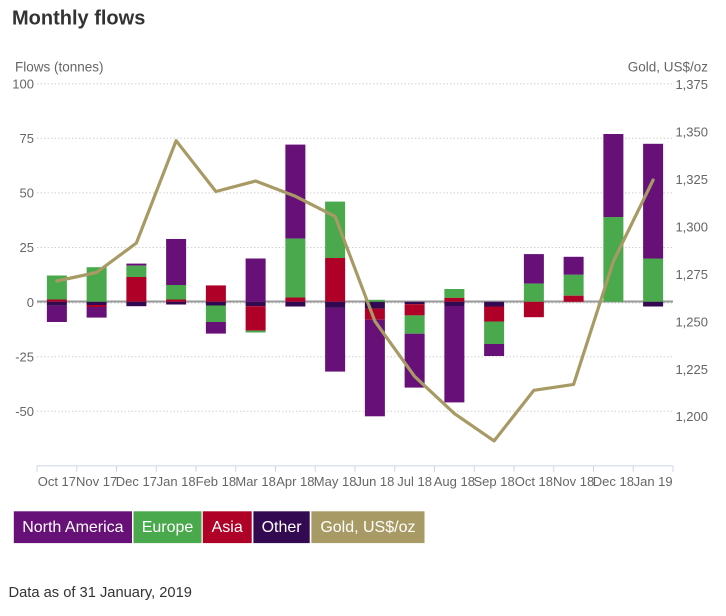 The height and width of the screenshot is (616, 726). What do you see at coordinates (227, 527) in the screenshot?
I see `svg-text: Asia` at bounding box center [227, 527].